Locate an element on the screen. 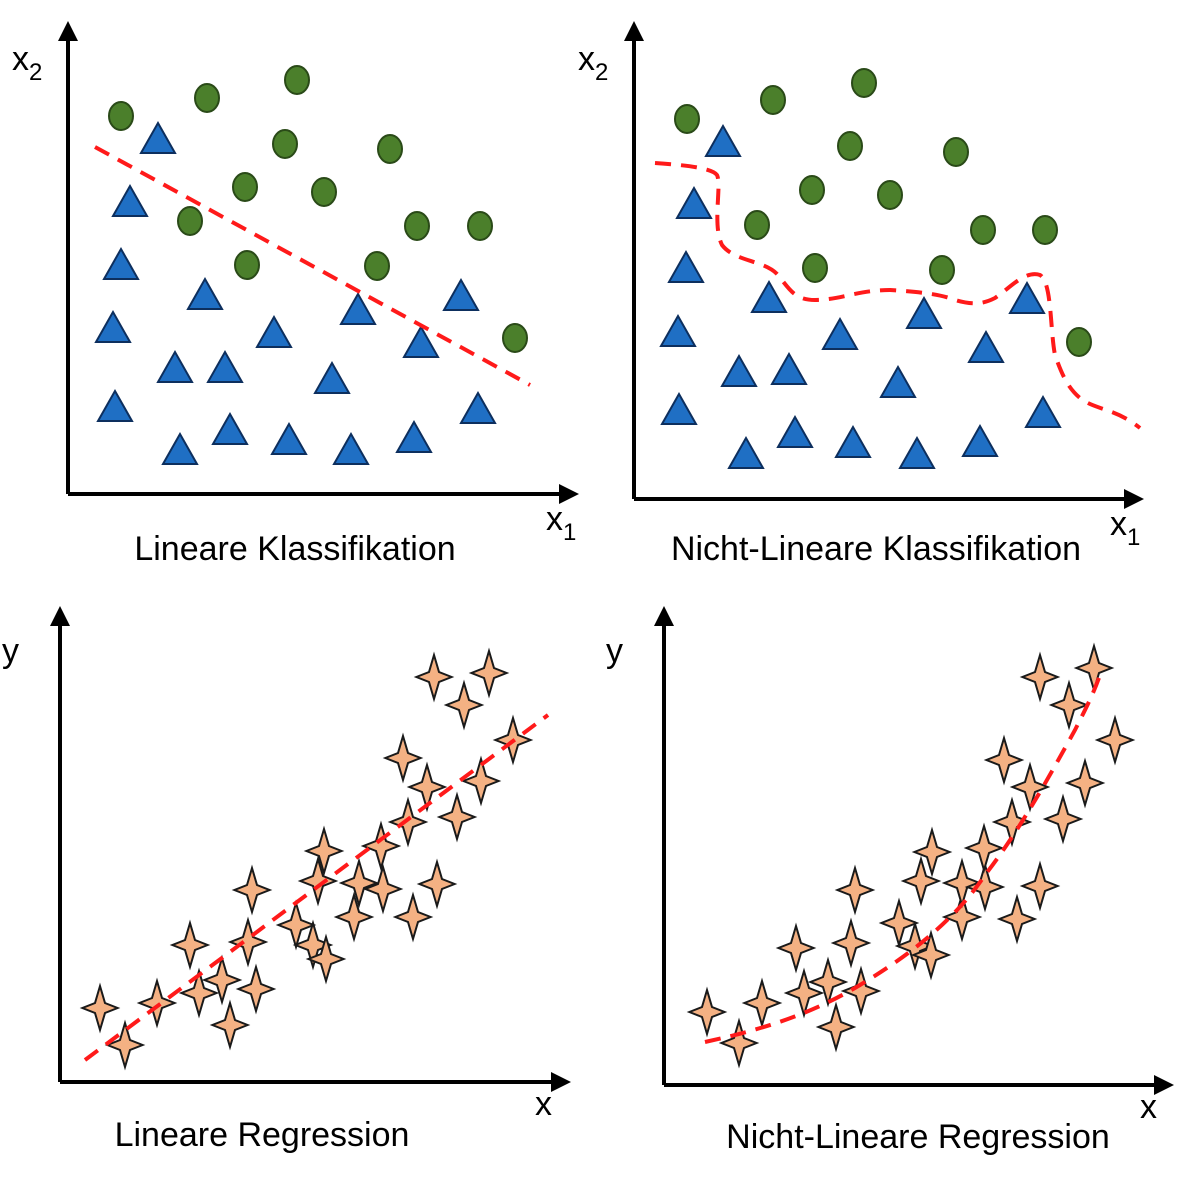 This screenshot has width=1202, height=1190. panel-caption: Lineare Klassifikation is located at coordinates (294, 549).